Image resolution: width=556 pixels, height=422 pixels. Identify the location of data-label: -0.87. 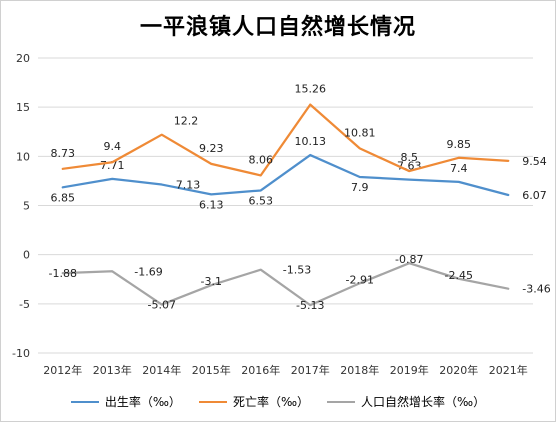
(409, 259).